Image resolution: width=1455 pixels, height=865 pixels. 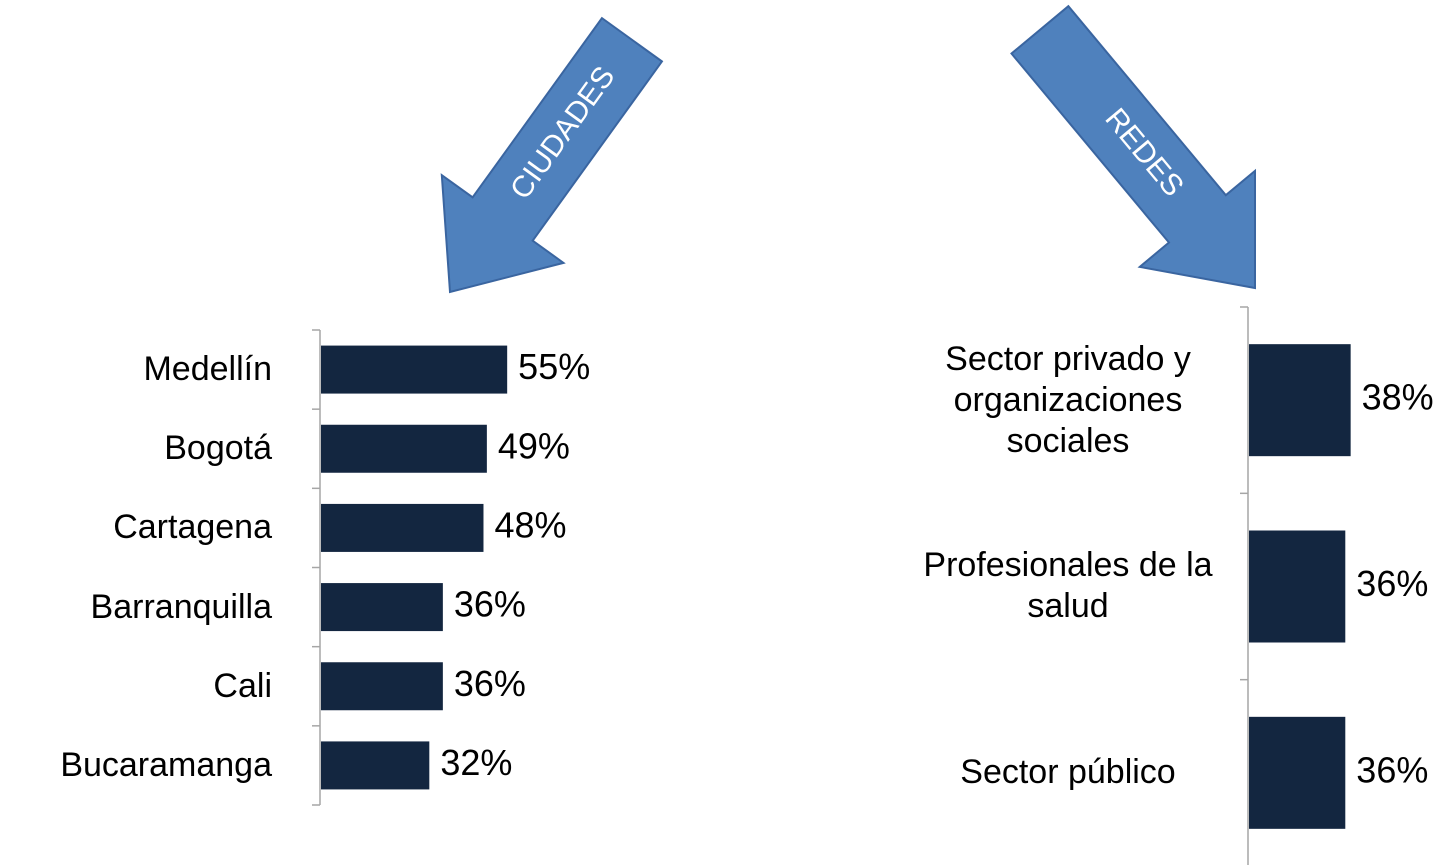 I want to click on value-label: 48%, so click(x=530, y=524).